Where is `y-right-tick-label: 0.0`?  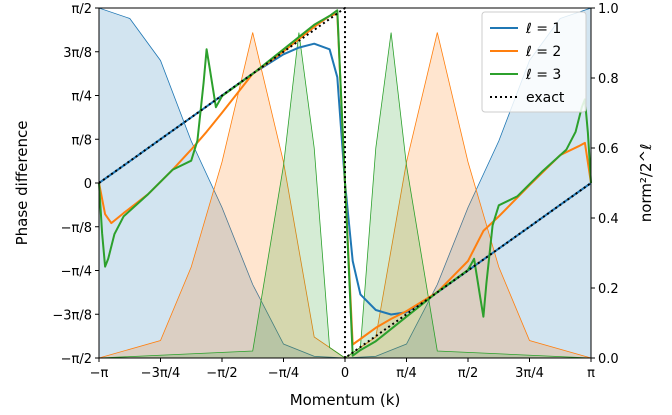 y-right-tick-label: 0.0 is located at coordinates (608, 359).